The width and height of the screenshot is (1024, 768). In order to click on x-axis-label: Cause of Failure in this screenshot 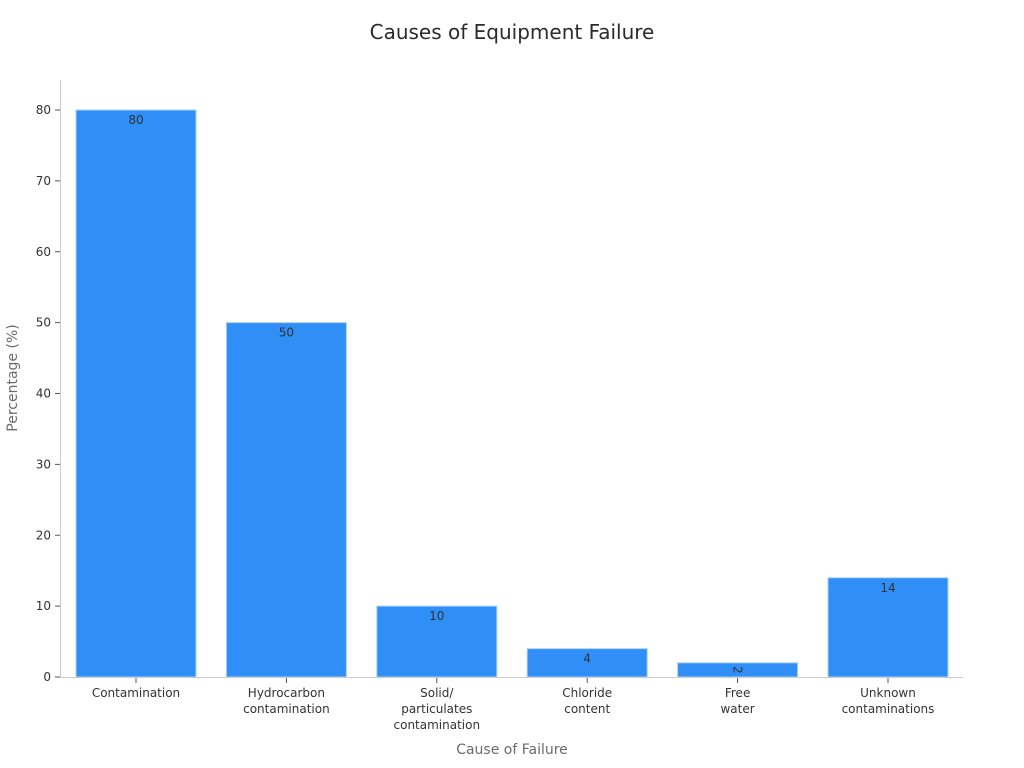, I will do `click(512, 750)`.